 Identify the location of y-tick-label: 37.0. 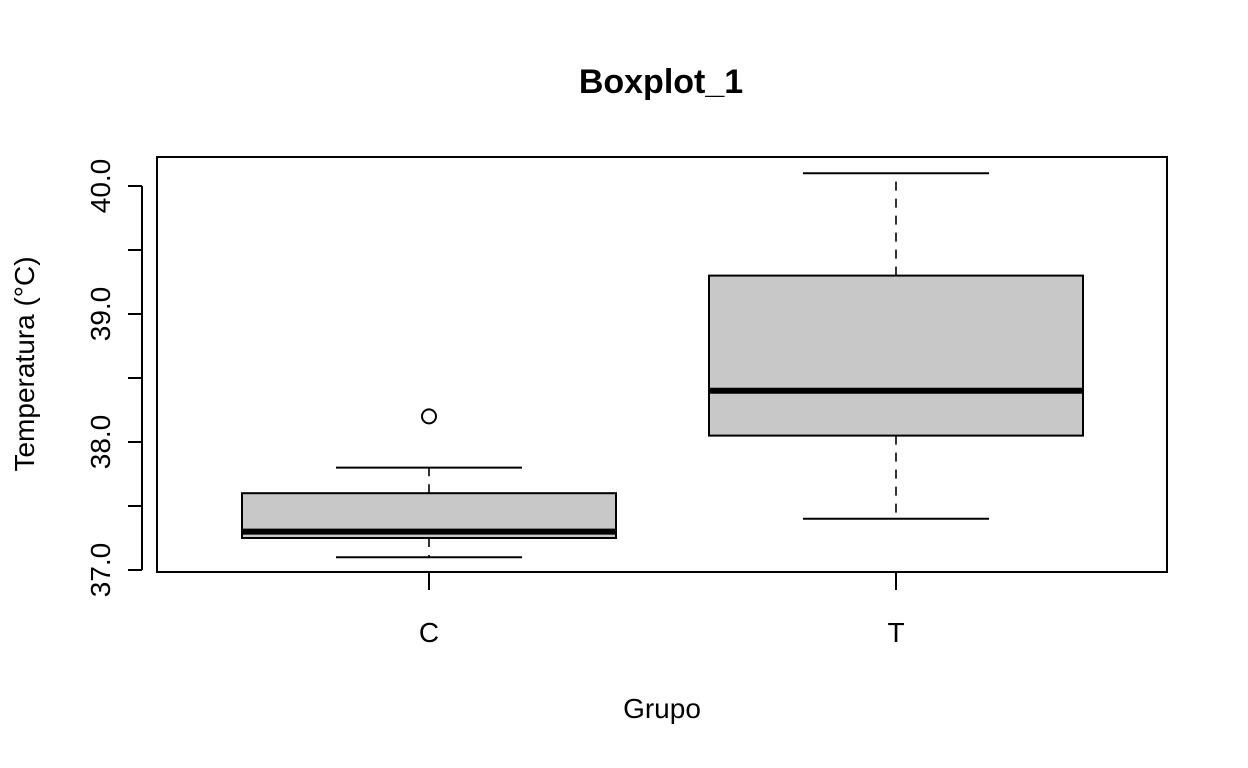
(100, 570).